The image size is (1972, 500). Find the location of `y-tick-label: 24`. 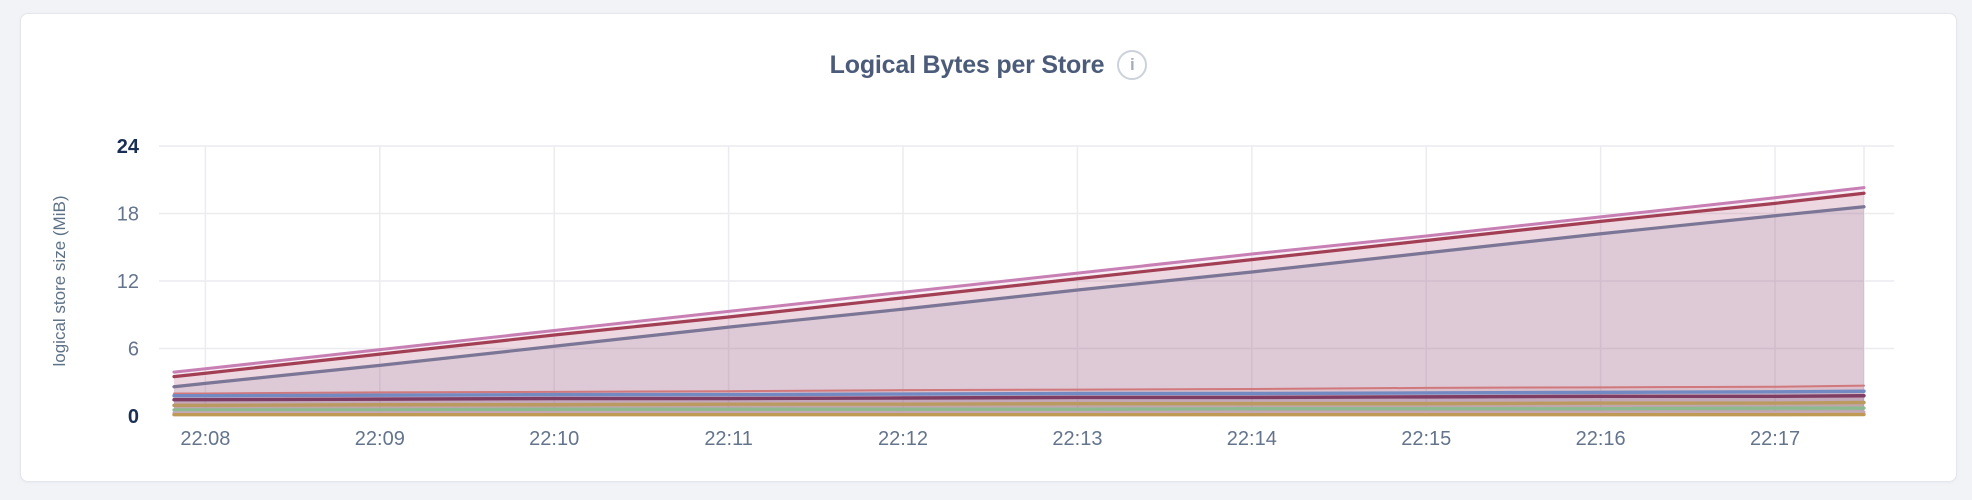

y-tick-label: 24 is located at coordinates (128, 147).